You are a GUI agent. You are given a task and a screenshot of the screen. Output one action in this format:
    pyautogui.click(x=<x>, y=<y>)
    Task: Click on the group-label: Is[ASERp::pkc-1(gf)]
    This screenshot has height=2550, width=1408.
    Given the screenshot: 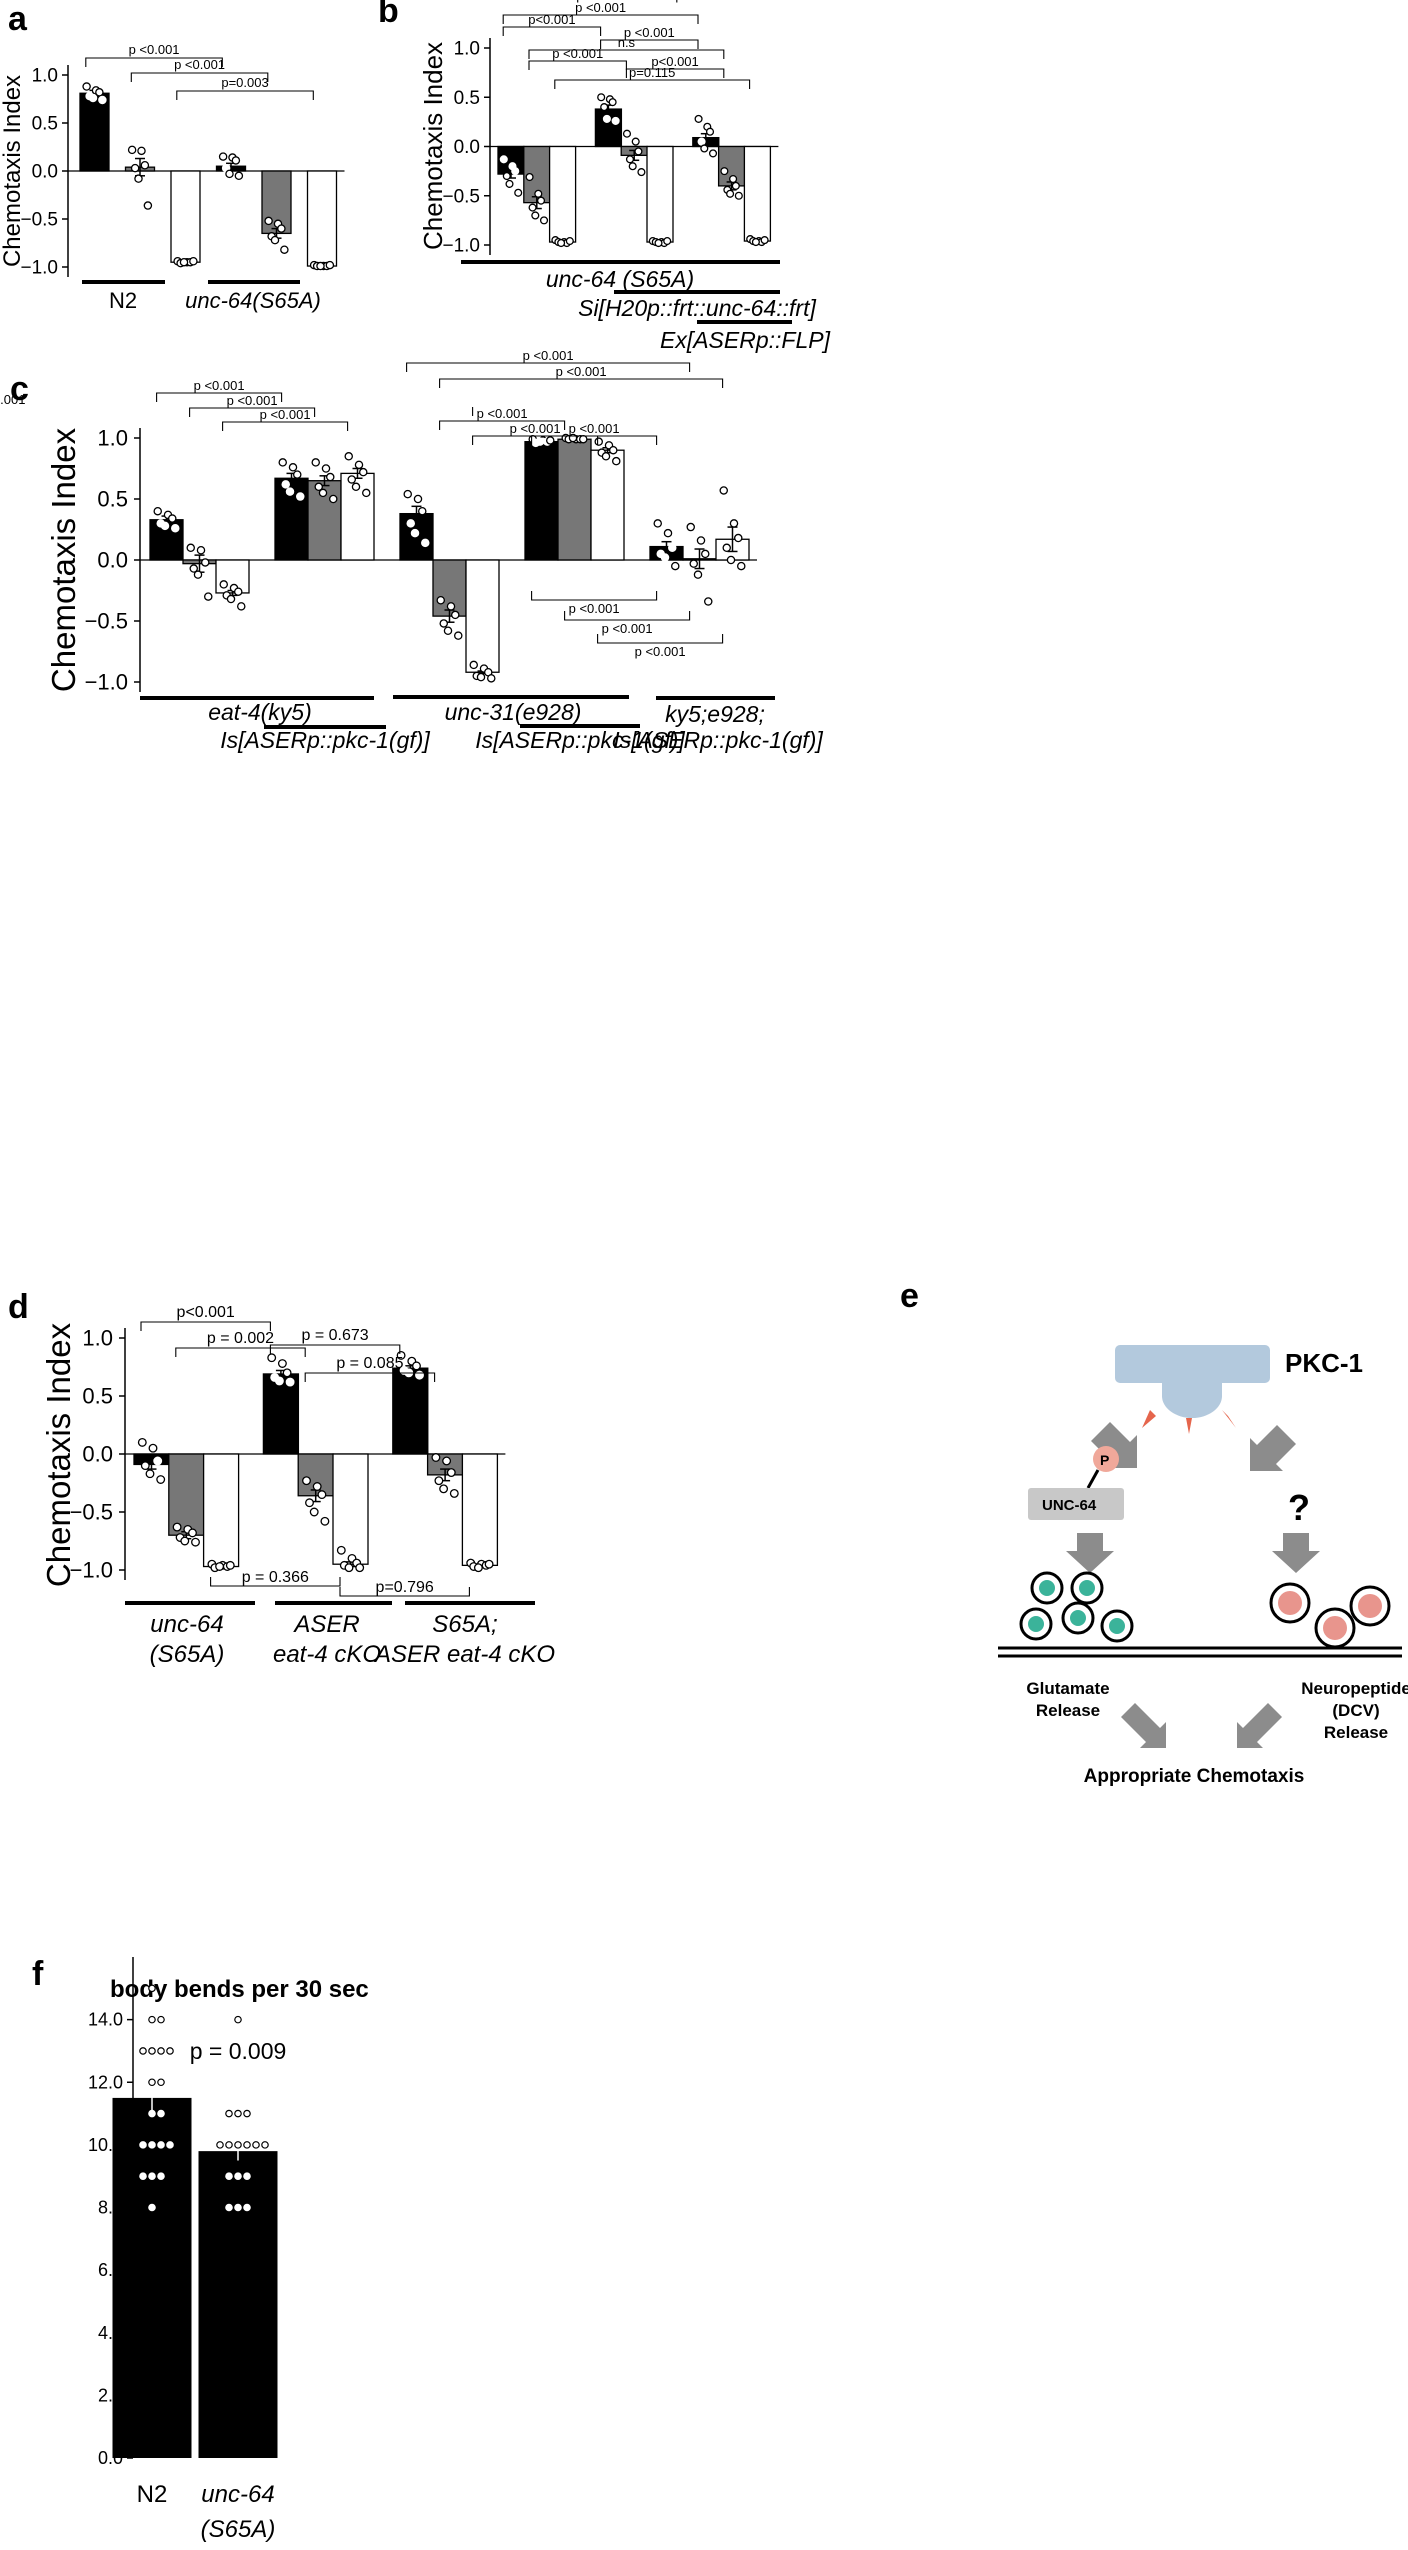 What is the action you would take?
    pyautogui.click(x=580, y=740)
    